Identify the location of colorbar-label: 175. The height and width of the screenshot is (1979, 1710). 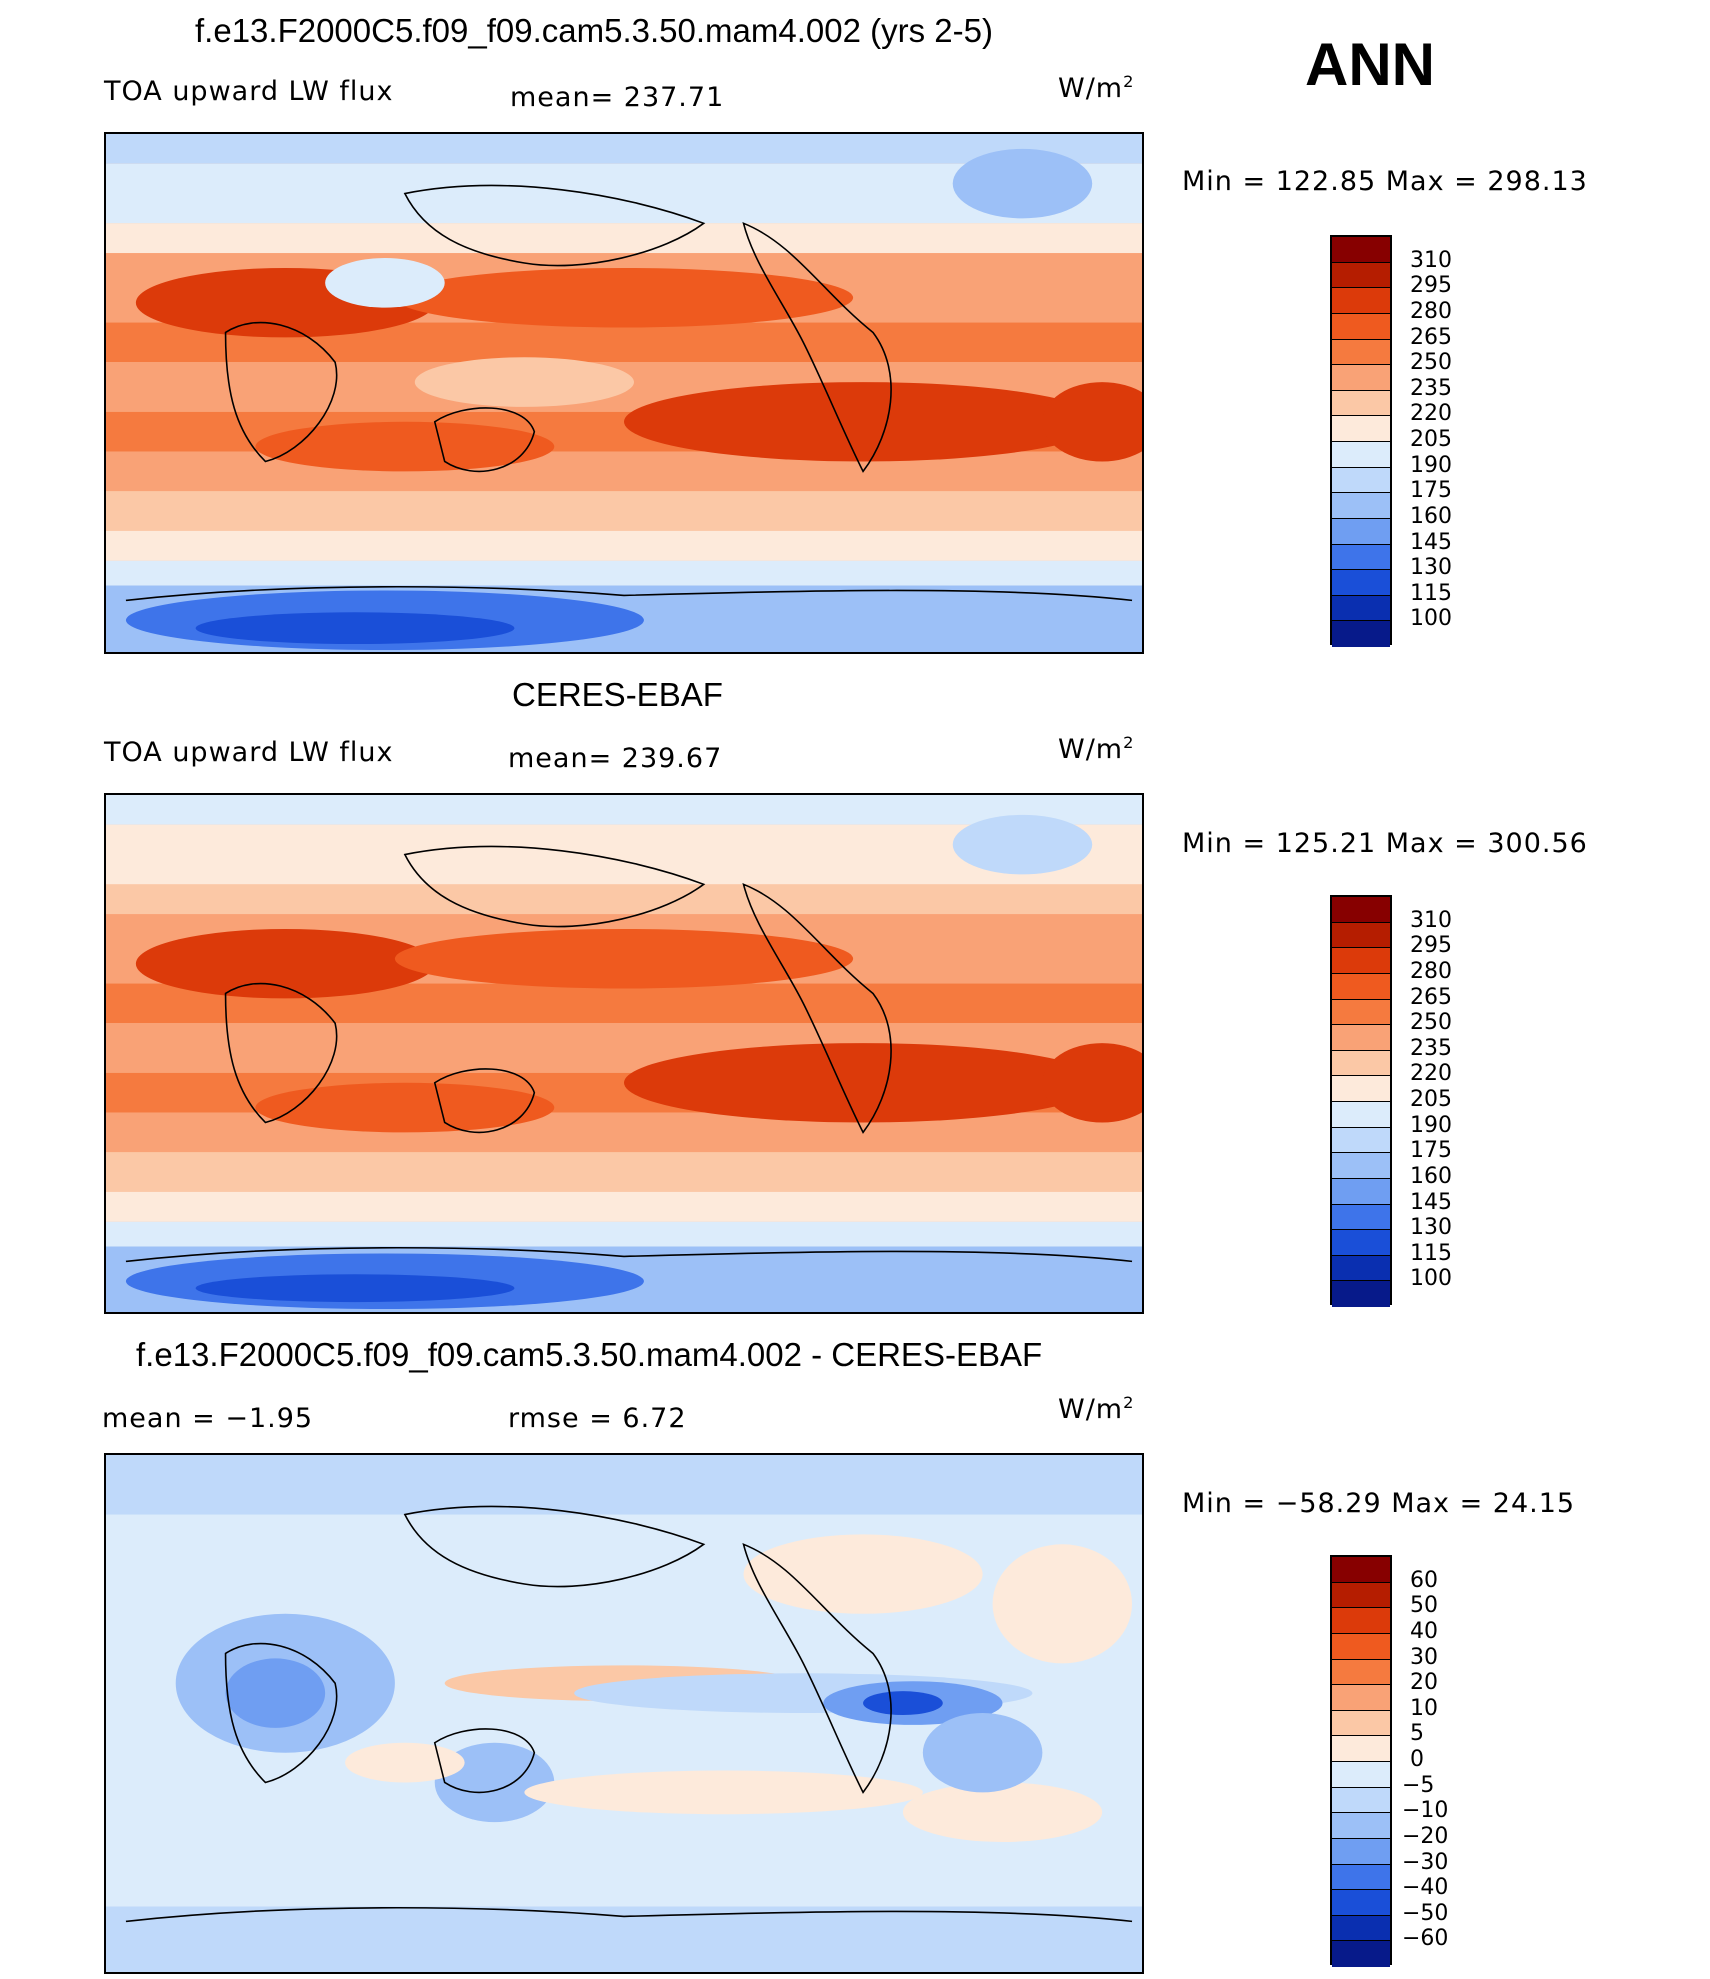
(1431, 1151).